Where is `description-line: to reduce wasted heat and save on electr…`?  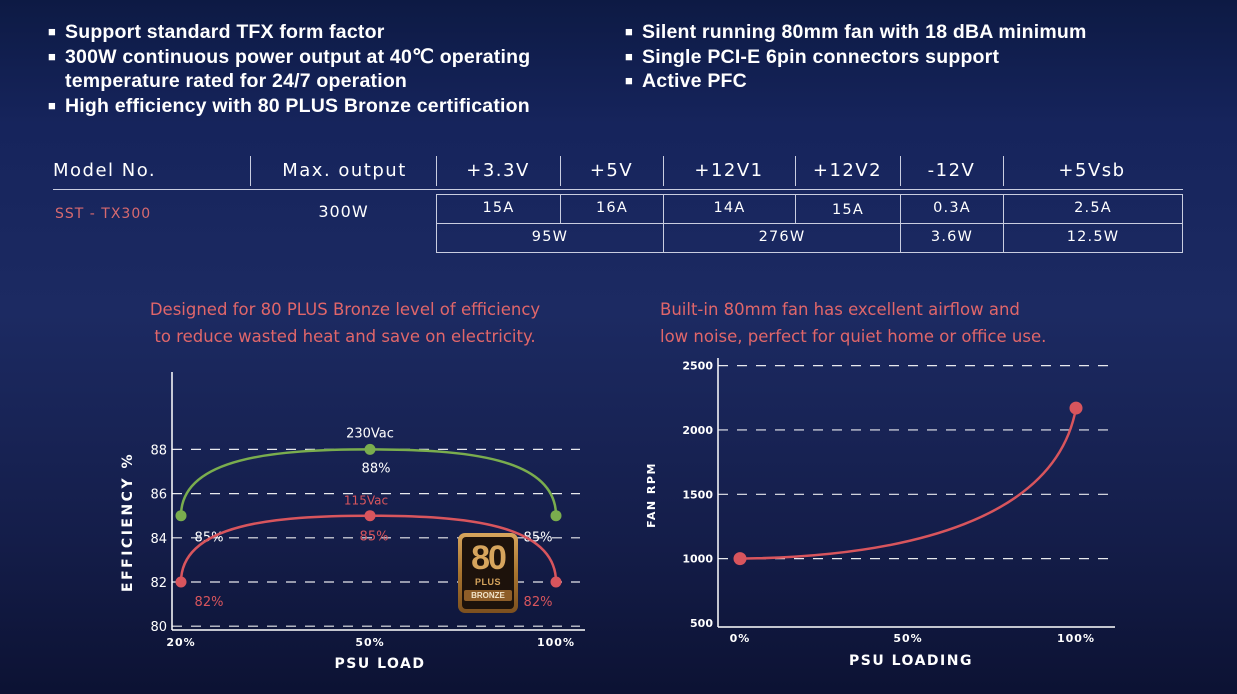 description-line: to reduce wasted heat and save on electr… is located at coordinates (345, 336).